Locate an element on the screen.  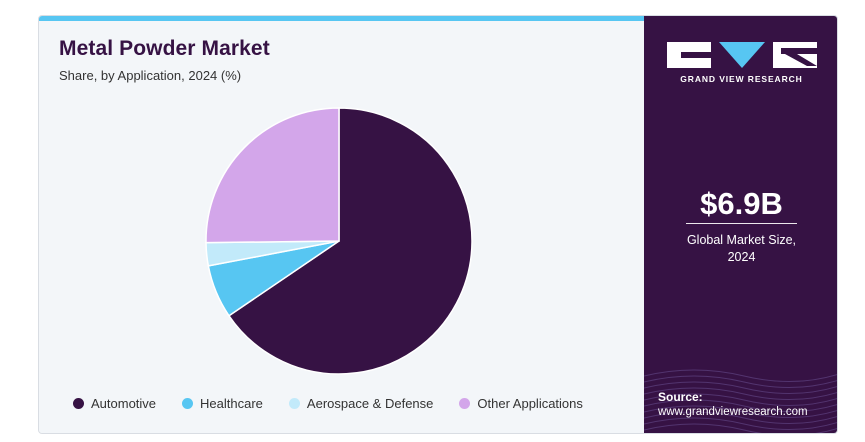
legend-label-automotive: Automotive is located at coordinates (124, 403).